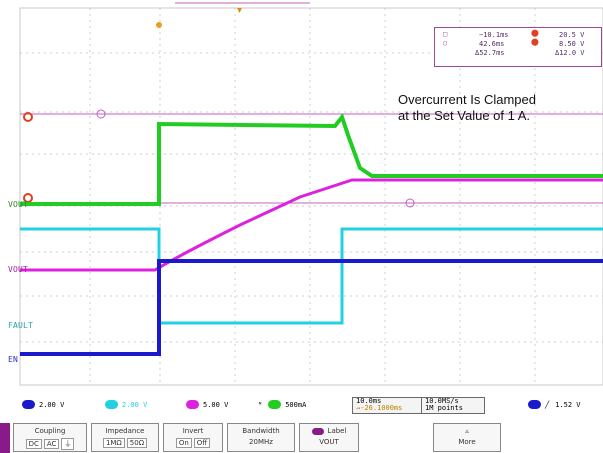 Image resolution: width=603 pixels, height=453 pixels. Describe the element at coordinates (261, 437) in the screenshot. I see `bandwidth-button: Bandwidth 20MHz` at that location.